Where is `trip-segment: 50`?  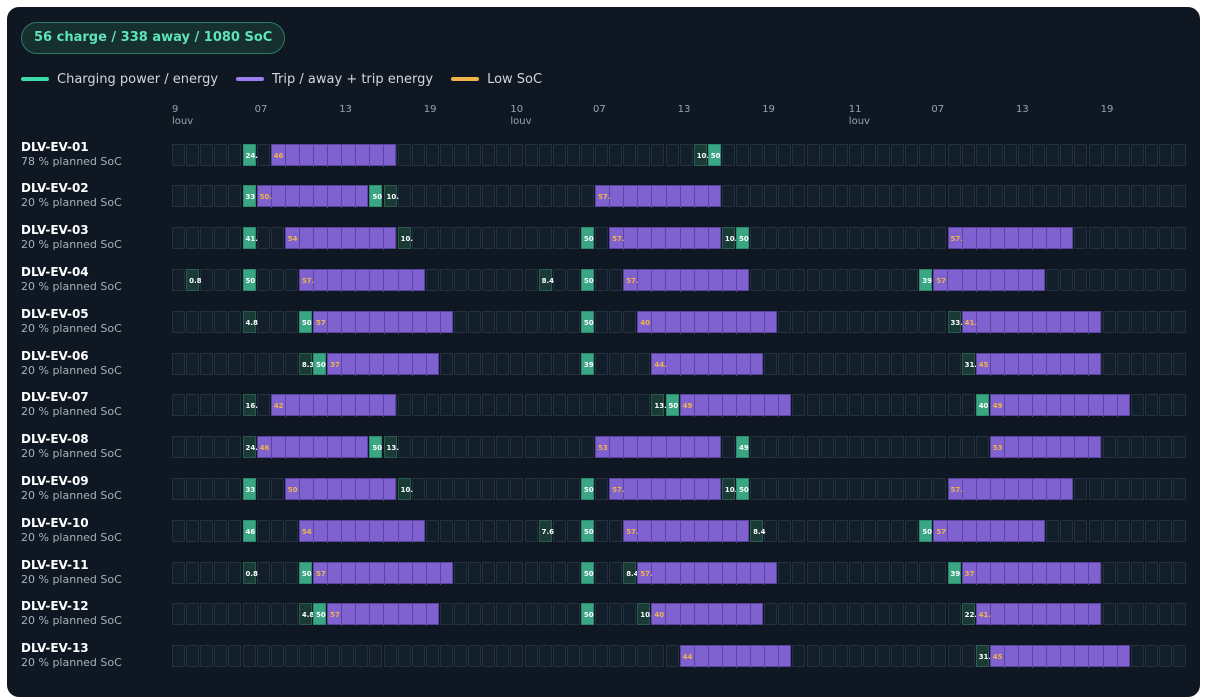
trip-segment: 50 is located at coordinates (340, 489).